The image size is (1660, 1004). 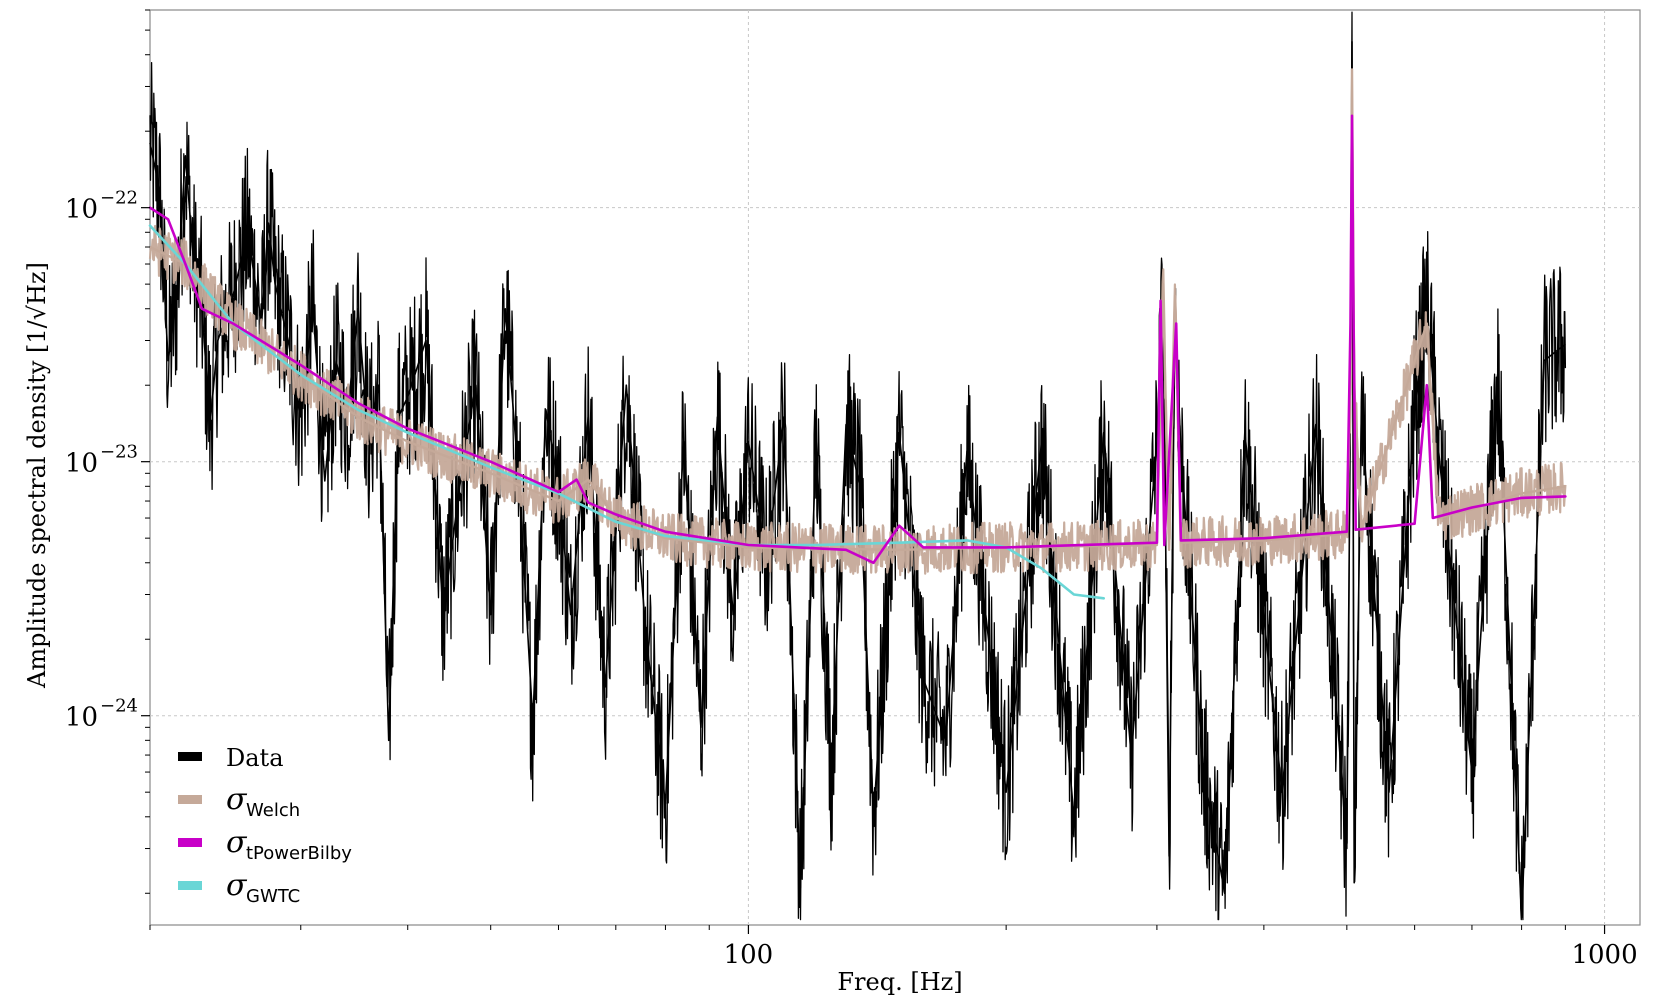 What do you see at coordinates (749, 955) in the screenshot?
I see `x-tick-label: 100` at bounding box center [749, 955].